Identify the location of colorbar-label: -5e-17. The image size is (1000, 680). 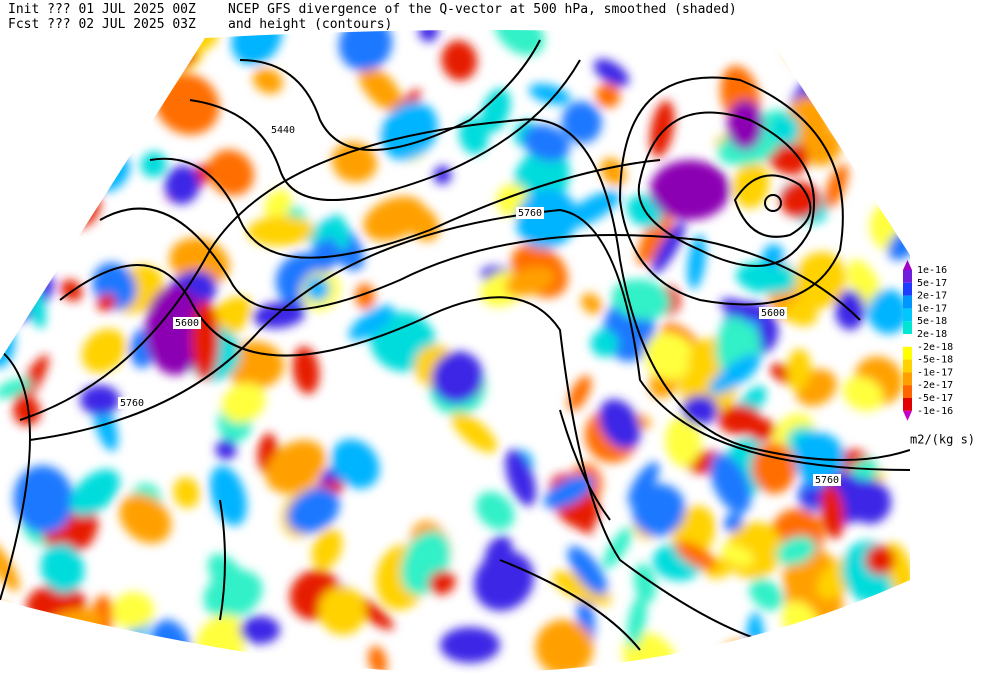
(935, 398).